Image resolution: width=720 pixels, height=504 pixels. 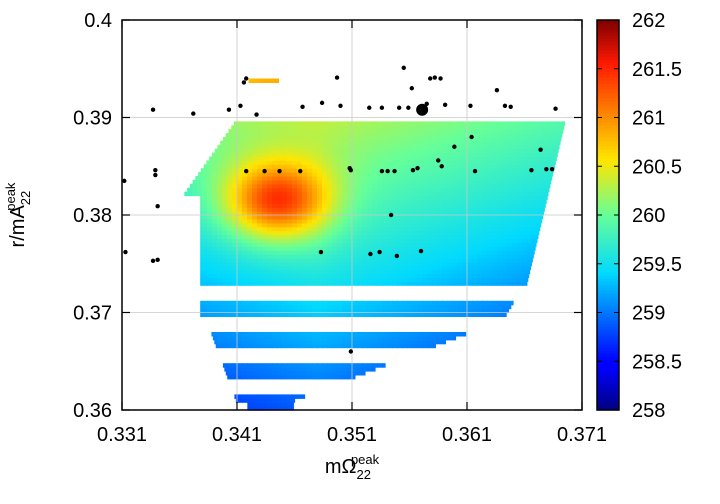 What do you see at coordinates (467, 435) in the screenshot?
I see `x-tick-label: 0.361` at bounding box center [467, 435].